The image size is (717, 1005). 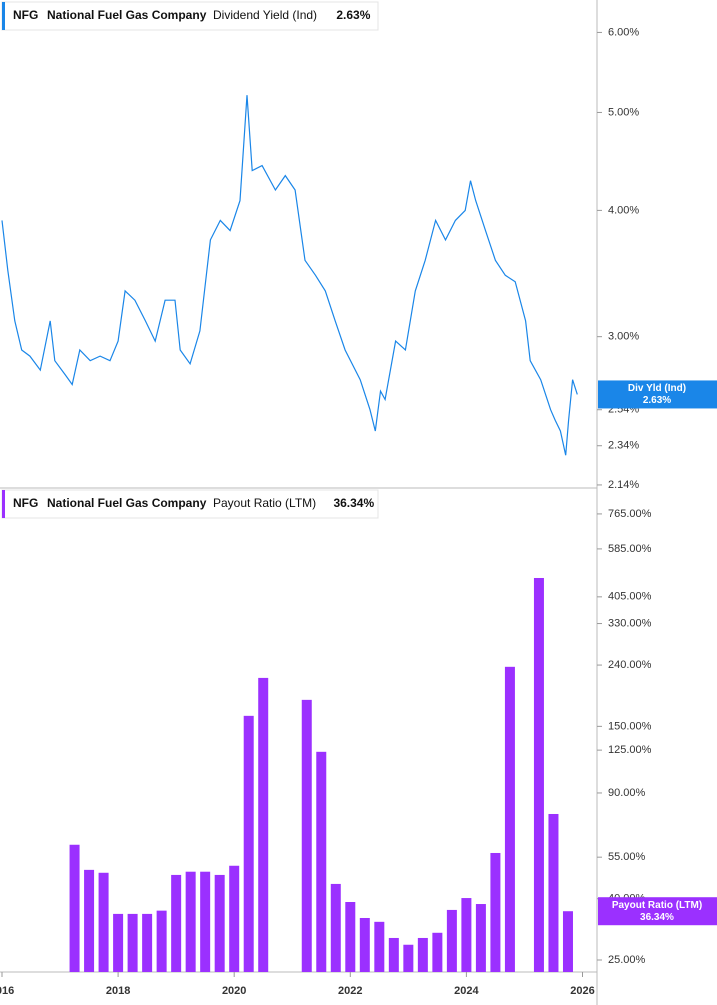 What do you see at coordinates (627, 960) in the screenshot?
I see `y-tick-label: 25.00%` at bounding box center [627, 960].